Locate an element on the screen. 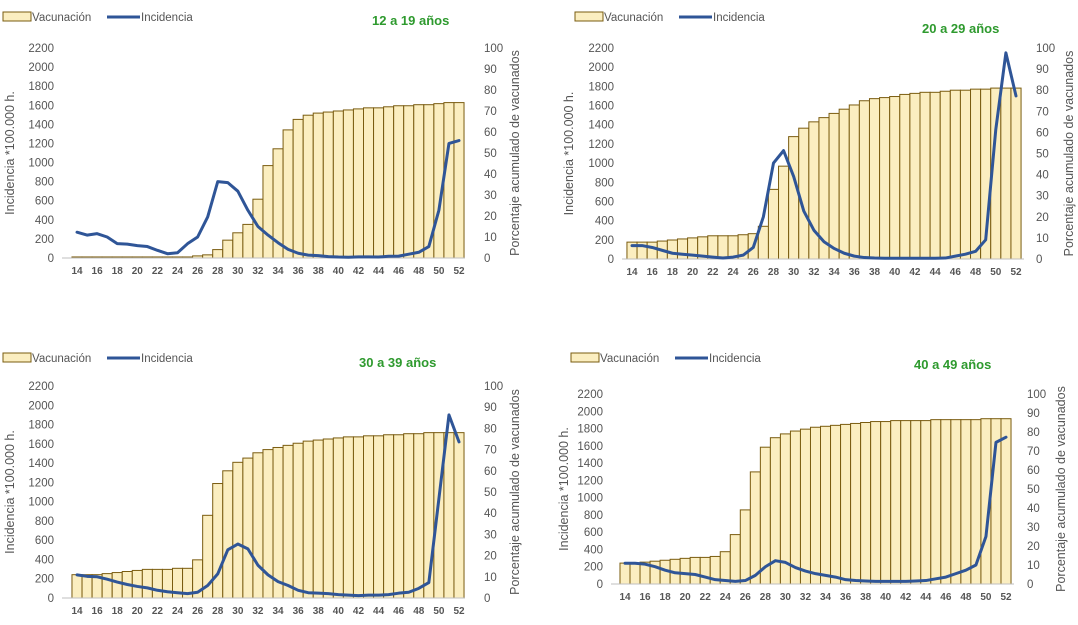 This screenshot has height=625, width=1078. x-axis-tick-label: 36 is located at coordinates (846, 597).